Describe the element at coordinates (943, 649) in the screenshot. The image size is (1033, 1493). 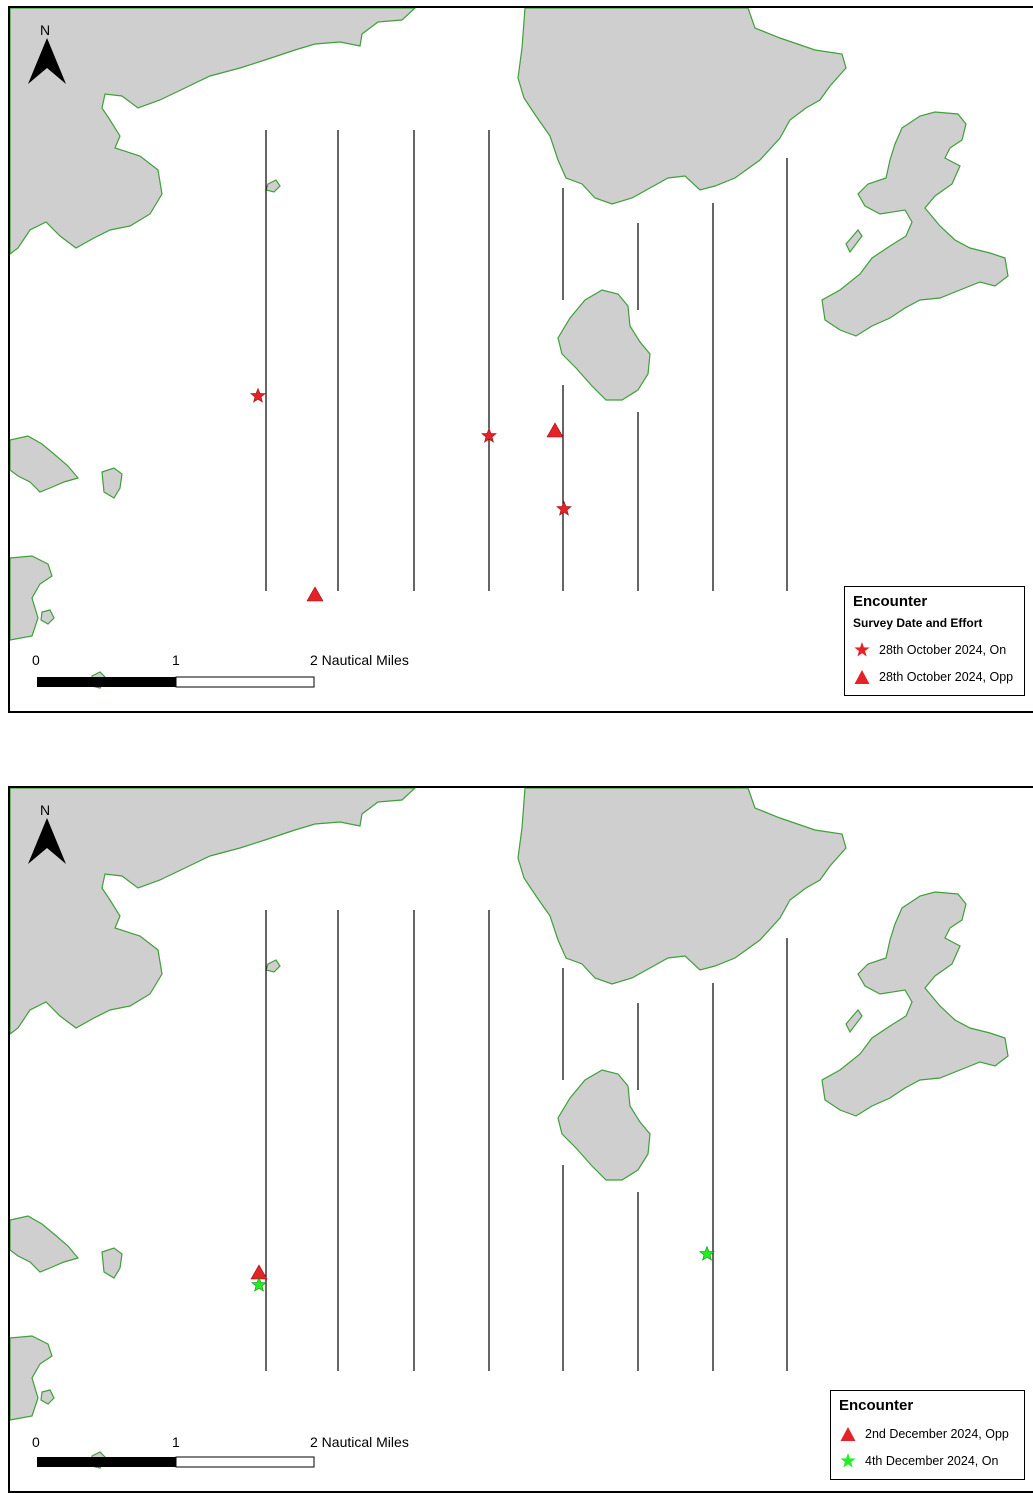
I see `legend-item-label: 28th October 2024, On` at that location.